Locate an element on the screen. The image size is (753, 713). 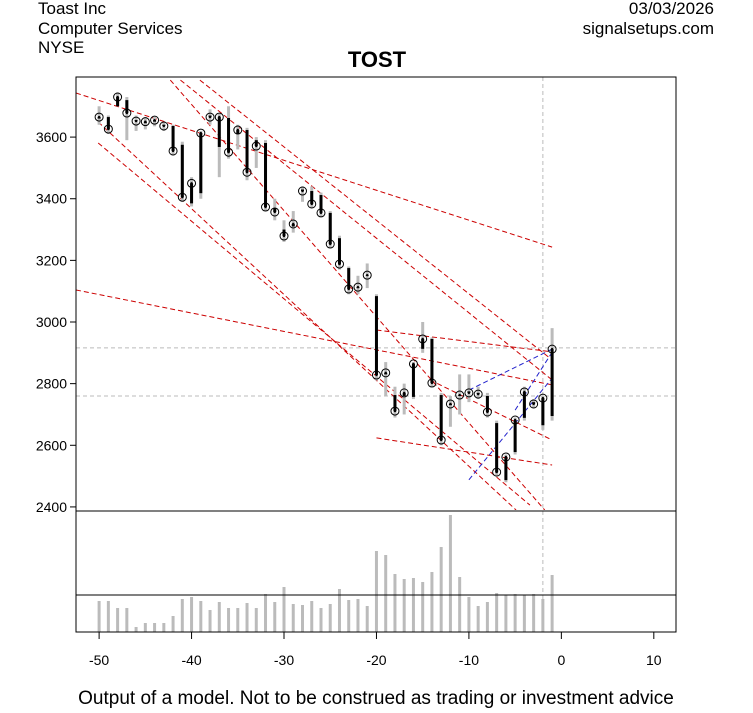
company: Toast Inc is located at coordinates (72, 9).